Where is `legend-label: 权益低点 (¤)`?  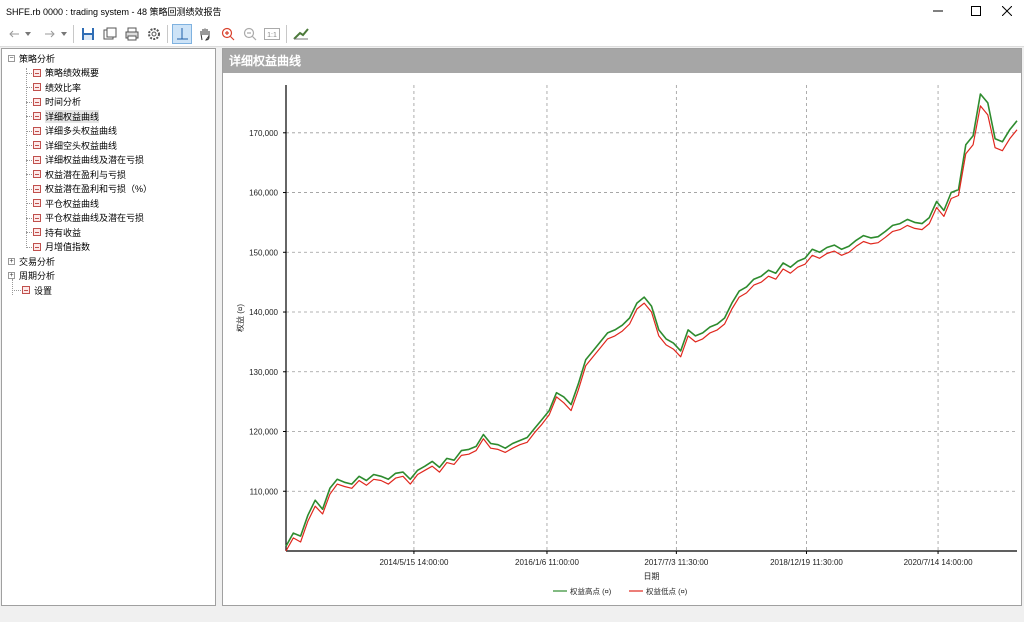
legend-label: 权益低点 (¤) is located at coordinates (667, 591).